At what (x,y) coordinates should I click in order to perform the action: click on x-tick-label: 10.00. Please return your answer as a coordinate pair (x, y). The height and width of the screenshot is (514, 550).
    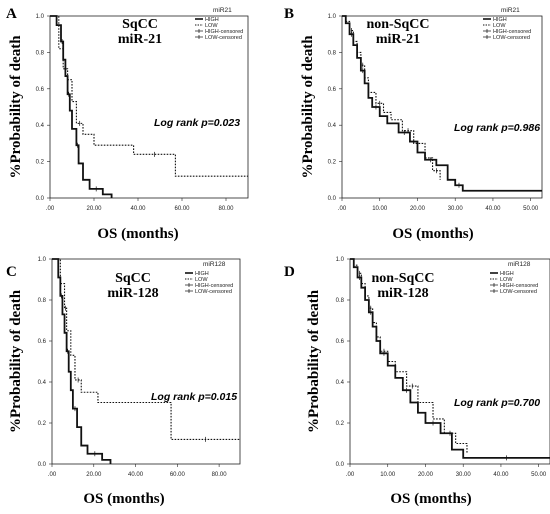
    Looking at the image, I should click on (380, 209).